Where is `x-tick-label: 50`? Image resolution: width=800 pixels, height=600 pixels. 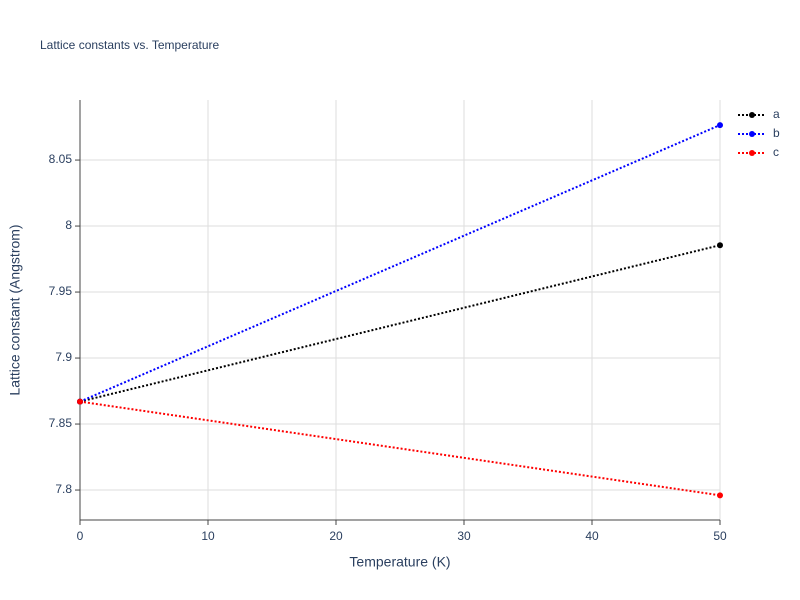 x-tick-label: 50 is located at coordinates (720, 536).